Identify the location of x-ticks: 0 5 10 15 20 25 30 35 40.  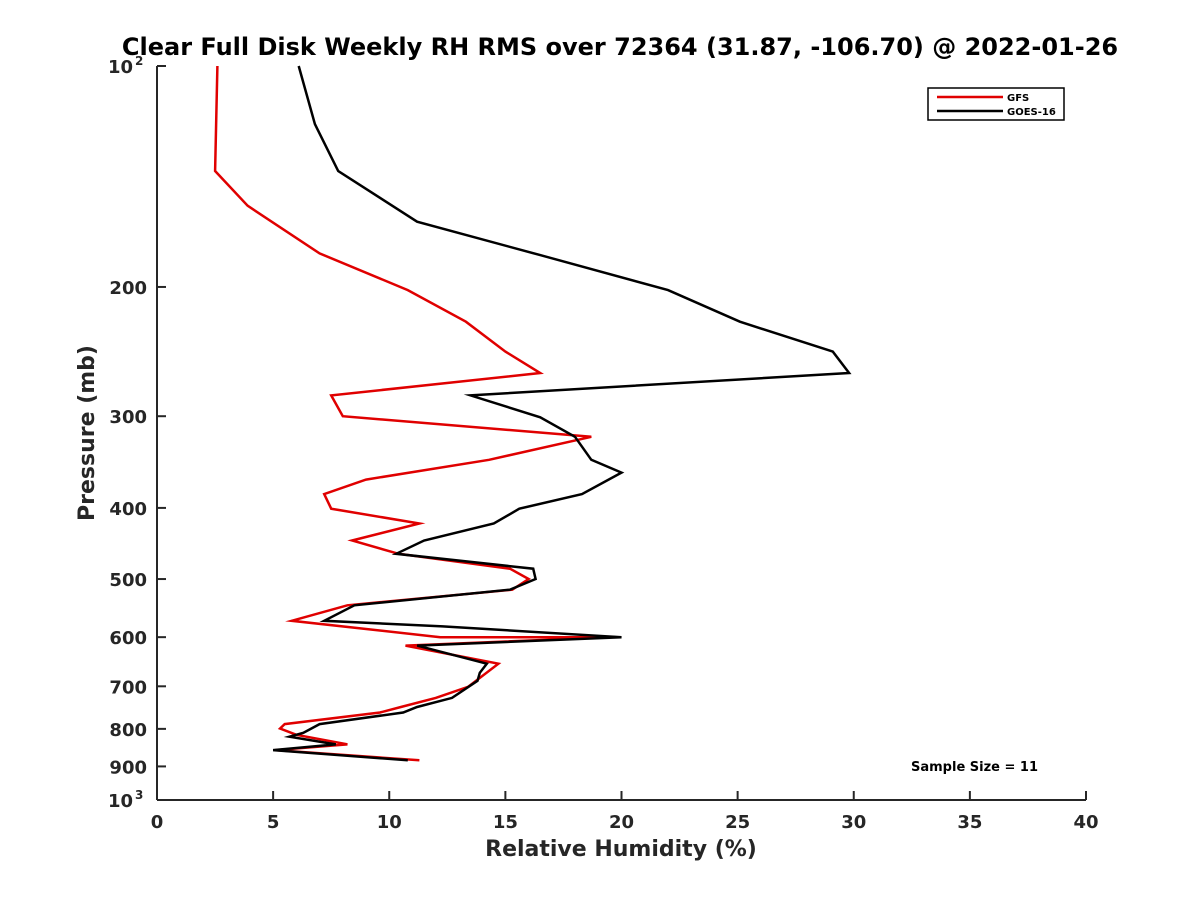
(625, 812).